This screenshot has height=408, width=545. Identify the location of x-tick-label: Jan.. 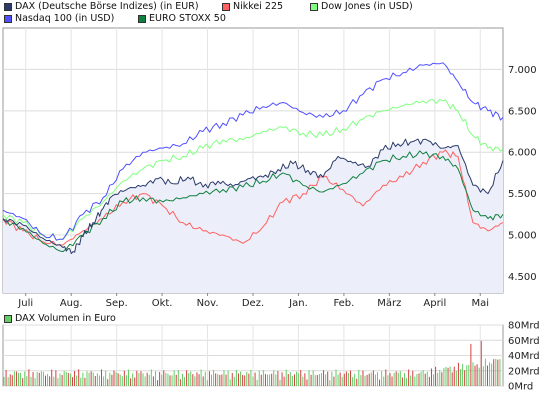
(298, 303).